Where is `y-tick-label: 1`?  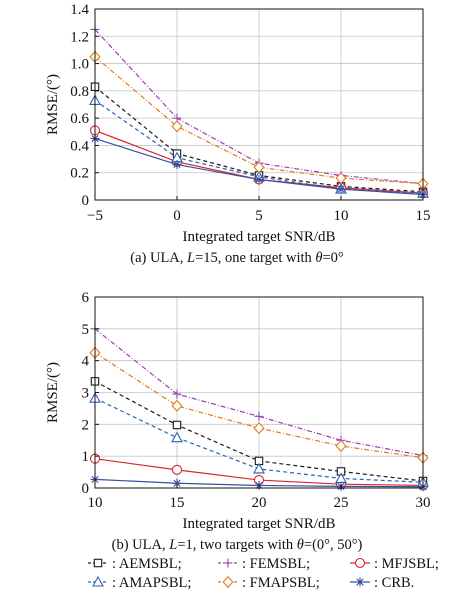 y-tick-label: 1 is located at coordinates (86, 457).